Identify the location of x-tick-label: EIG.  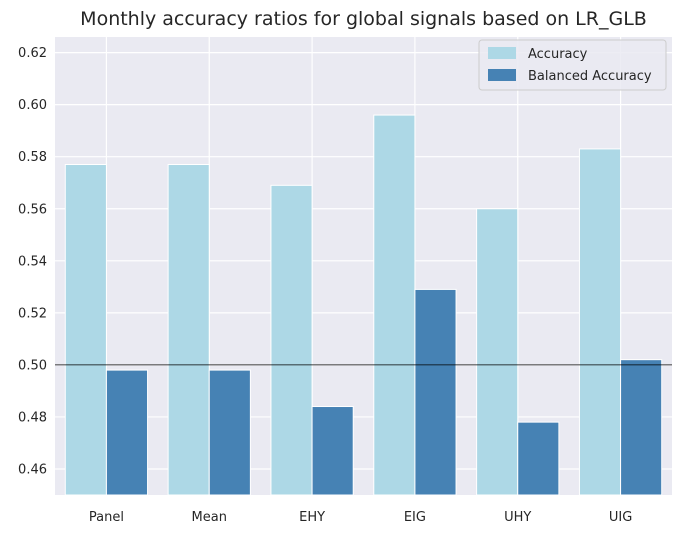
(415, 517).